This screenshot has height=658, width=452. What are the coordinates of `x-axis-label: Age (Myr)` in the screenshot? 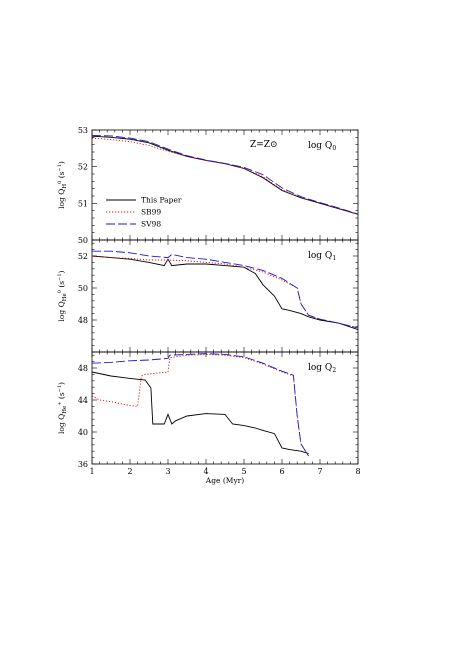 It's located at (224, 480).